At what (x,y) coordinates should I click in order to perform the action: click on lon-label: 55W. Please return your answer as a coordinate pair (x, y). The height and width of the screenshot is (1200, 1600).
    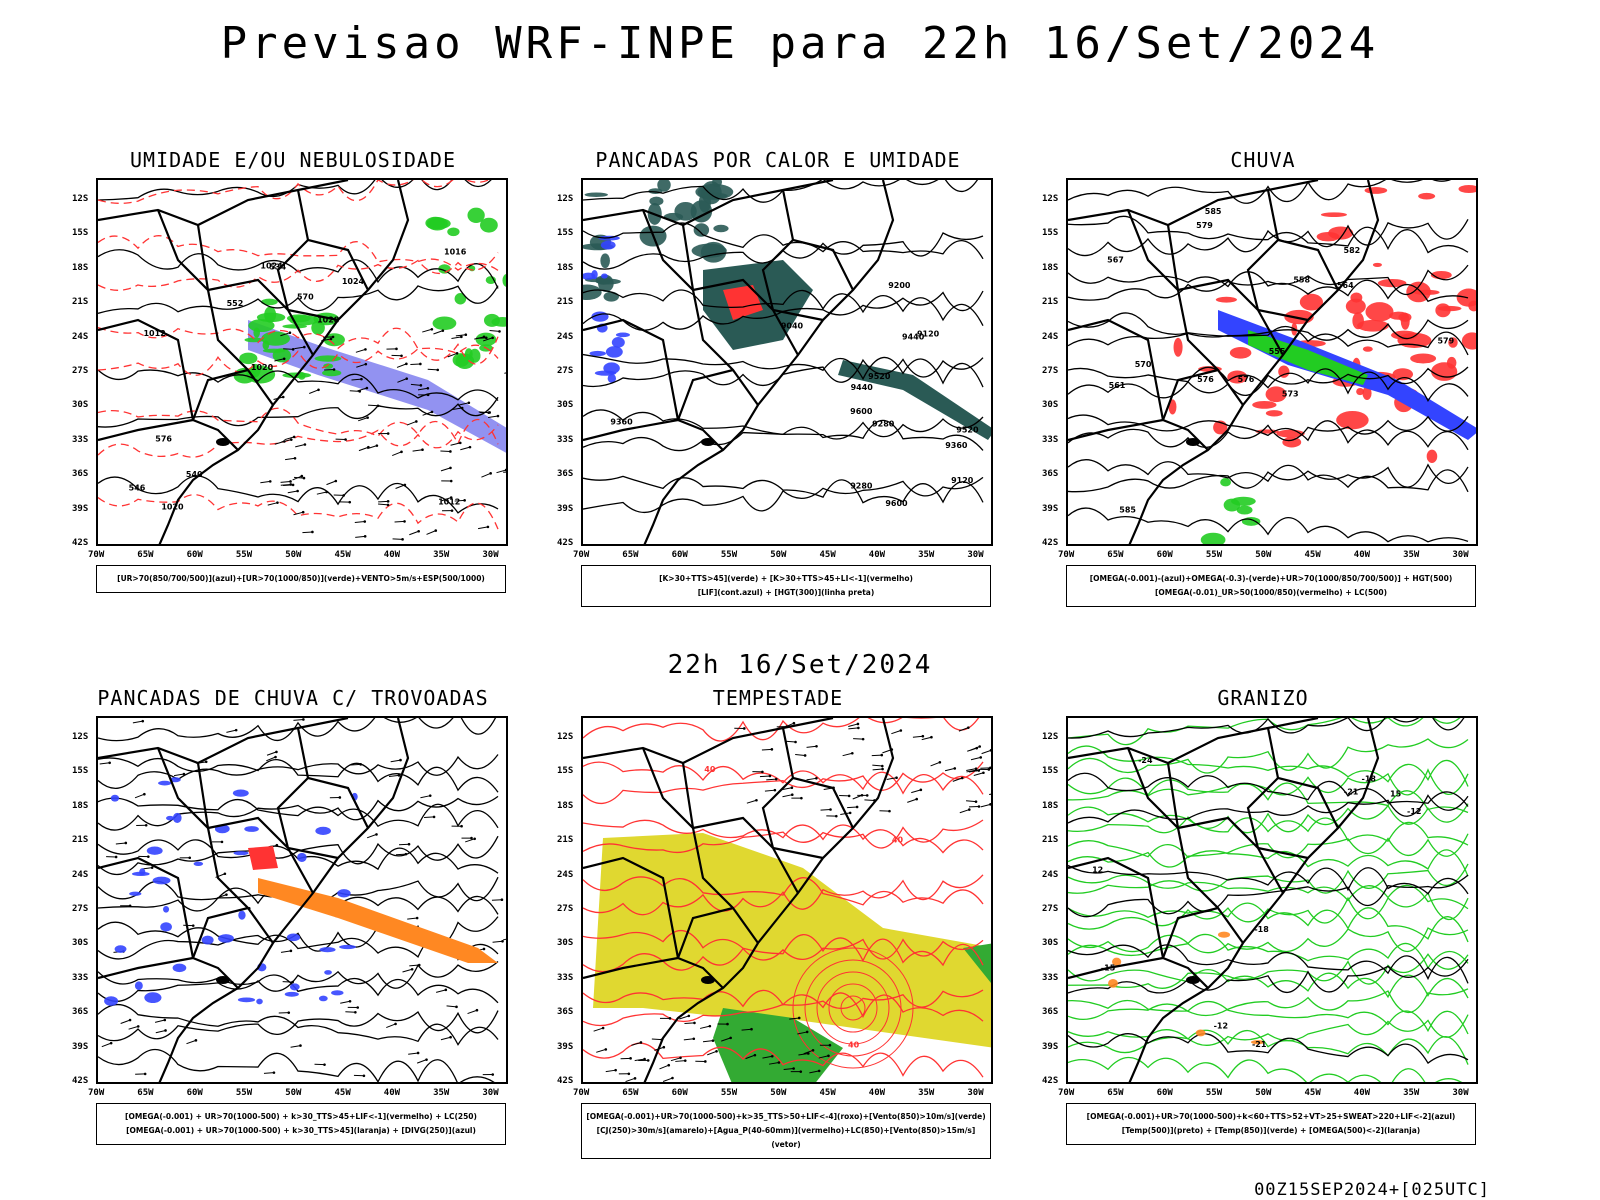
    Looking at the image, I should click on (729, 555).